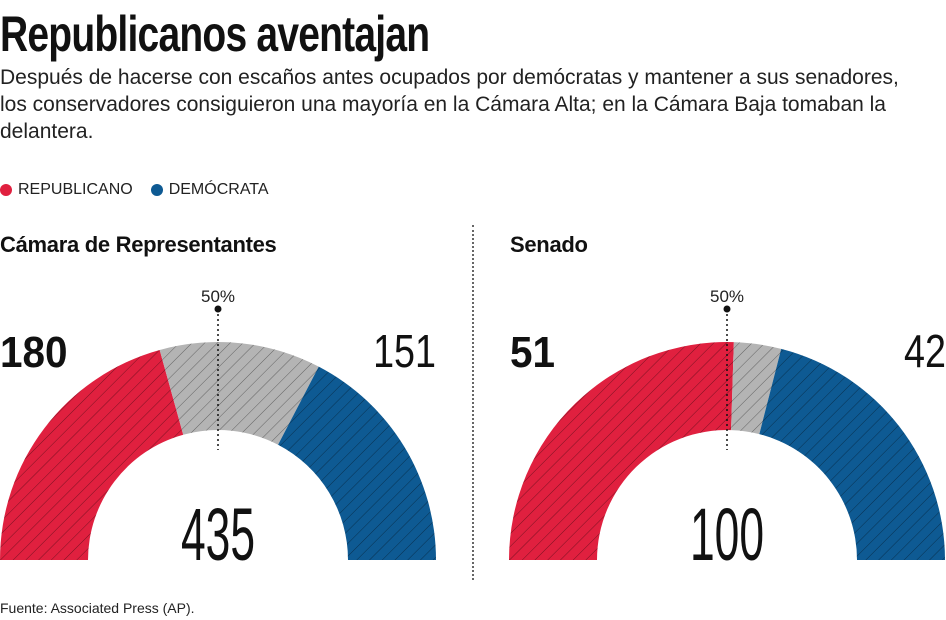 Image resolution: width=946 pixels, height=620 pixels. Describe the element at coordinates (404, 350) in the screenshot. I see `democrata-count: 151` at that location.